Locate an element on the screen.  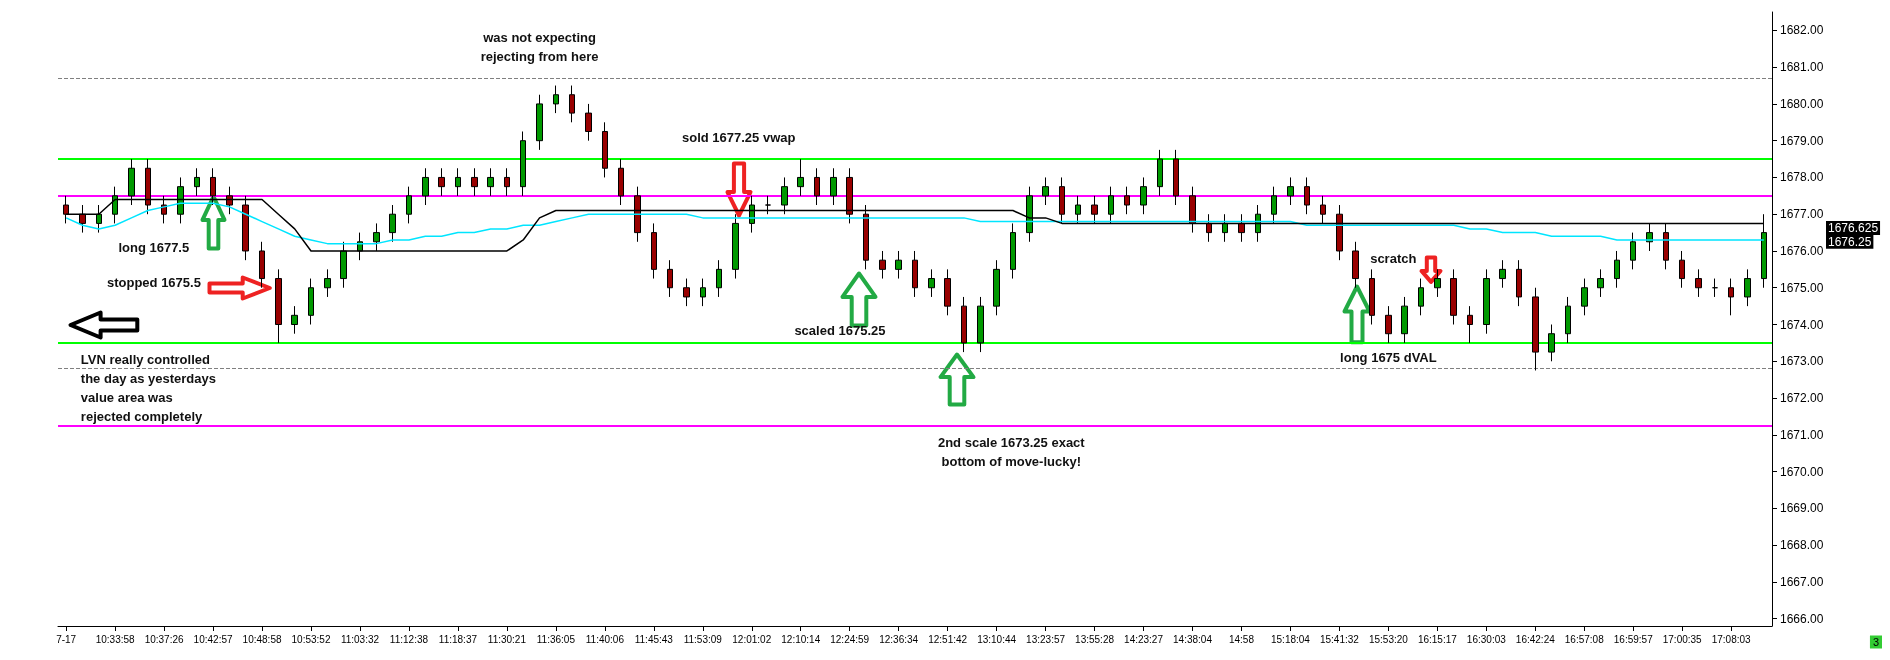
y-tick-label: 1680.00 is located at coordinates (1802, 103).